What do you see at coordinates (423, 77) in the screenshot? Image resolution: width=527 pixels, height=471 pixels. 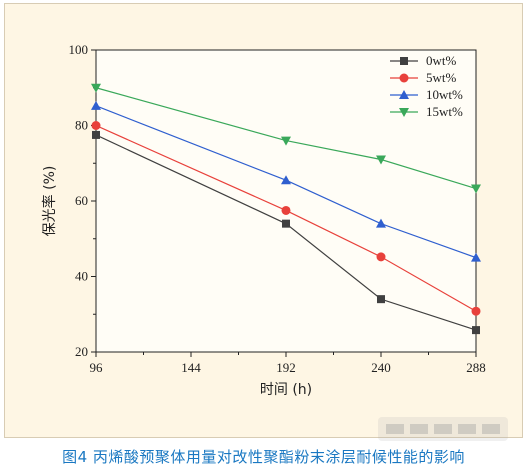 I see `legend-item: 5wt%` at bounding box center [423, 77].